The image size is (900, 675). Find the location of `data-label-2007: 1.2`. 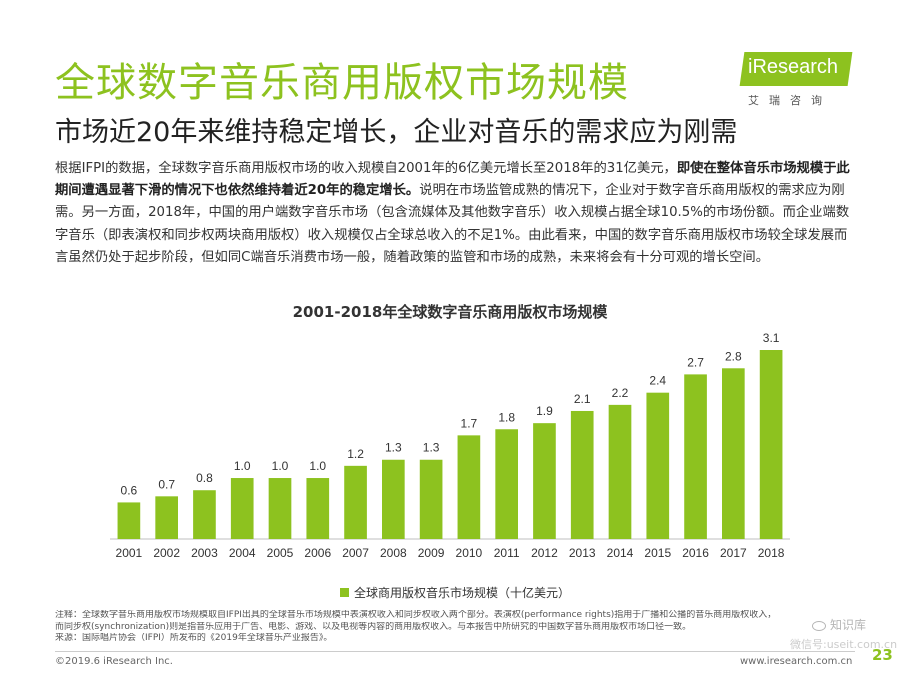

data-label-2007: 1.2 is located at coordinates (355, 454).